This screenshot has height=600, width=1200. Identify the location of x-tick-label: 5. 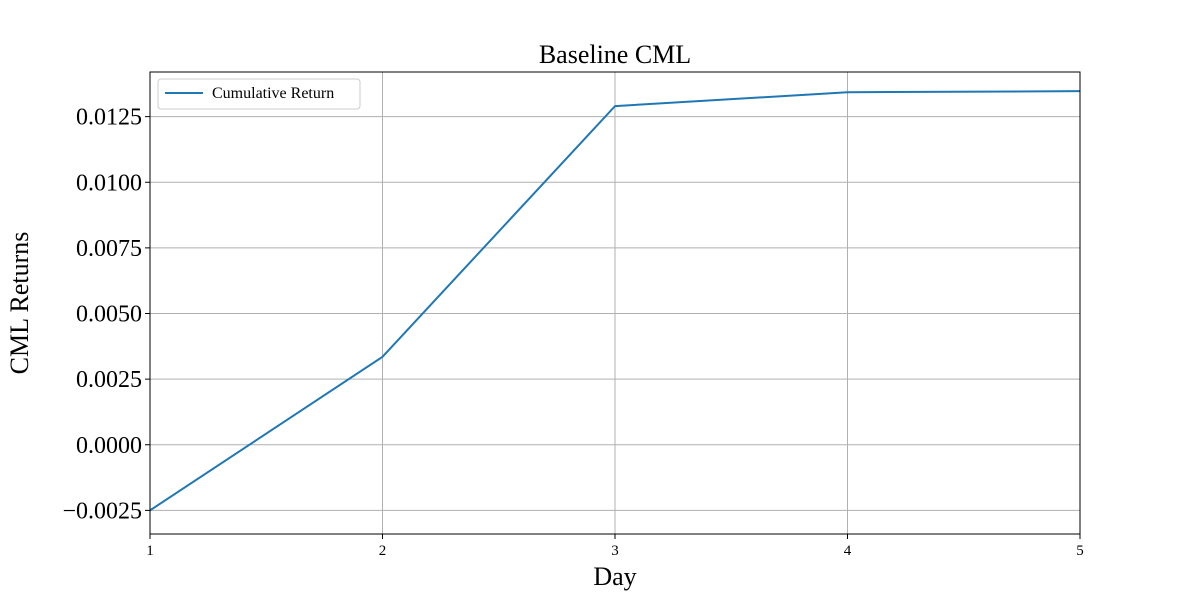
(1080, 551).